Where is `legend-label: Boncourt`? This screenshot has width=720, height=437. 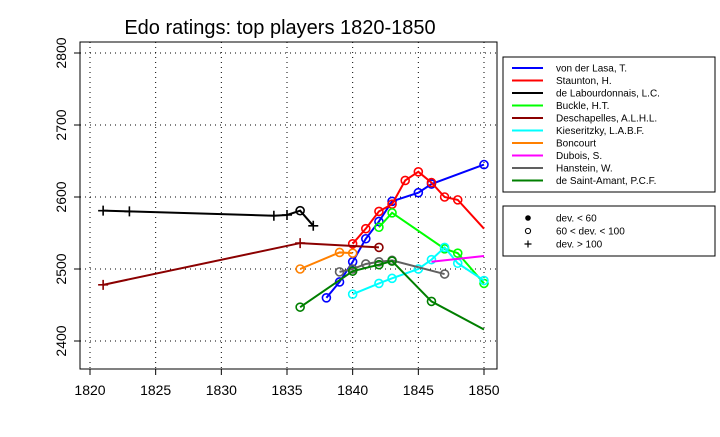
legend-label: Boncourt is located at coordinates (576, 144).